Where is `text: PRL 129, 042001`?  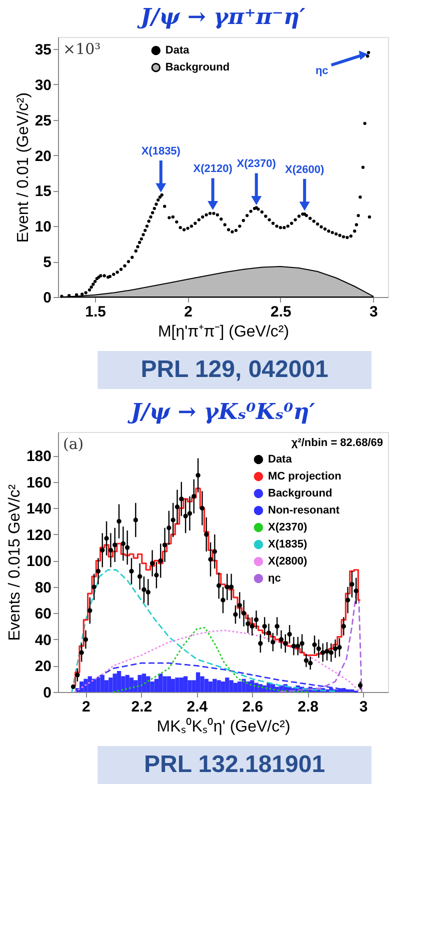
text: PRL 129, 042001 is located at coordinates (234, 369).